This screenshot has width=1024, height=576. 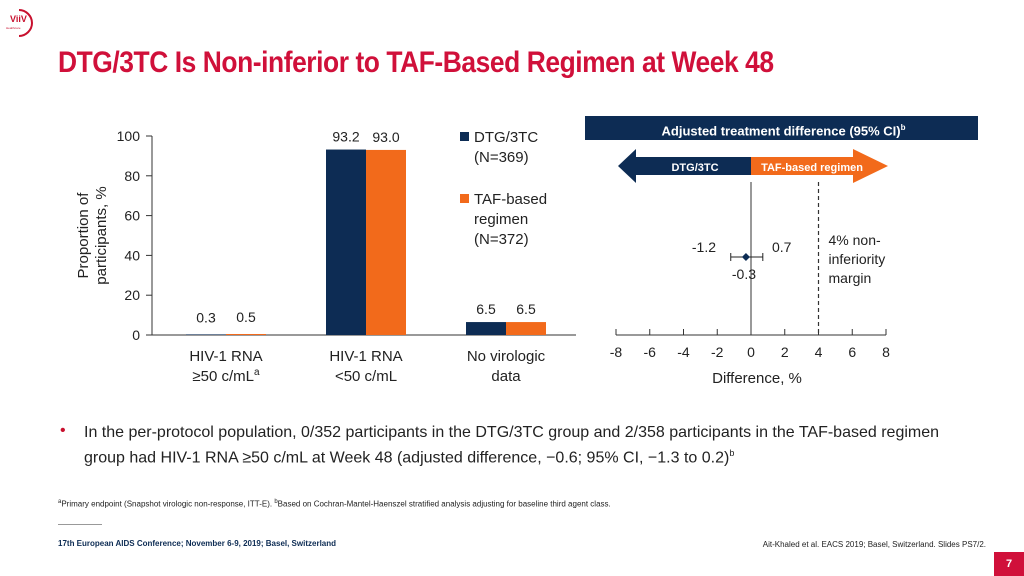 I want to click on forest-x-tick-label: -6, so click(x=650, y=352).